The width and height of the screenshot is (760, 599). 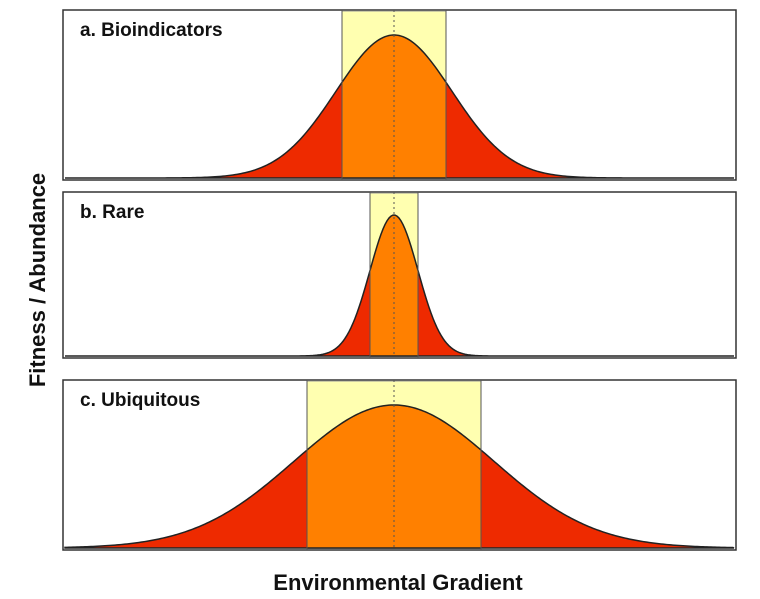 I want to click on curve-core, so click(x=394, y=285).